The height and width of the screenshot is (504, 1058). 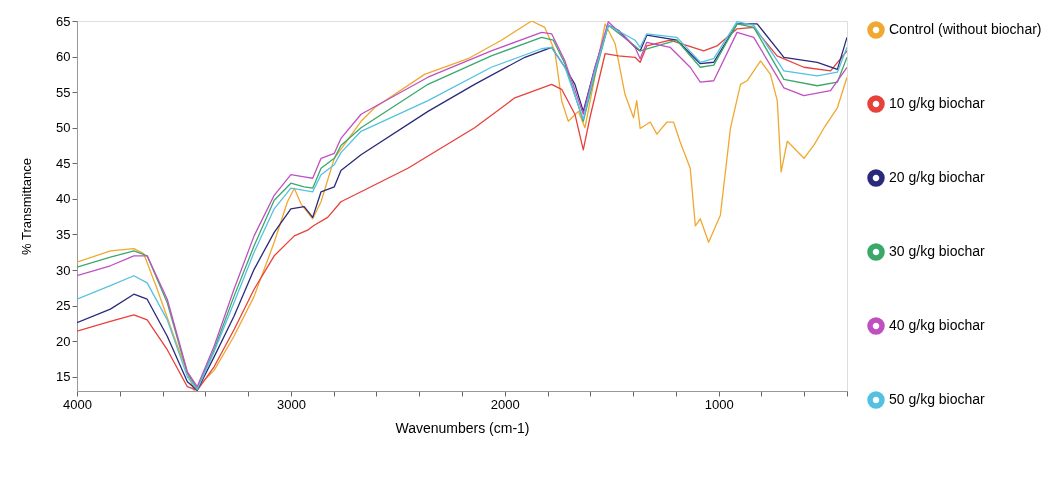 I want to click on x-axis-title: Wavenumbers (cm-1), so click(x=462, y=427).